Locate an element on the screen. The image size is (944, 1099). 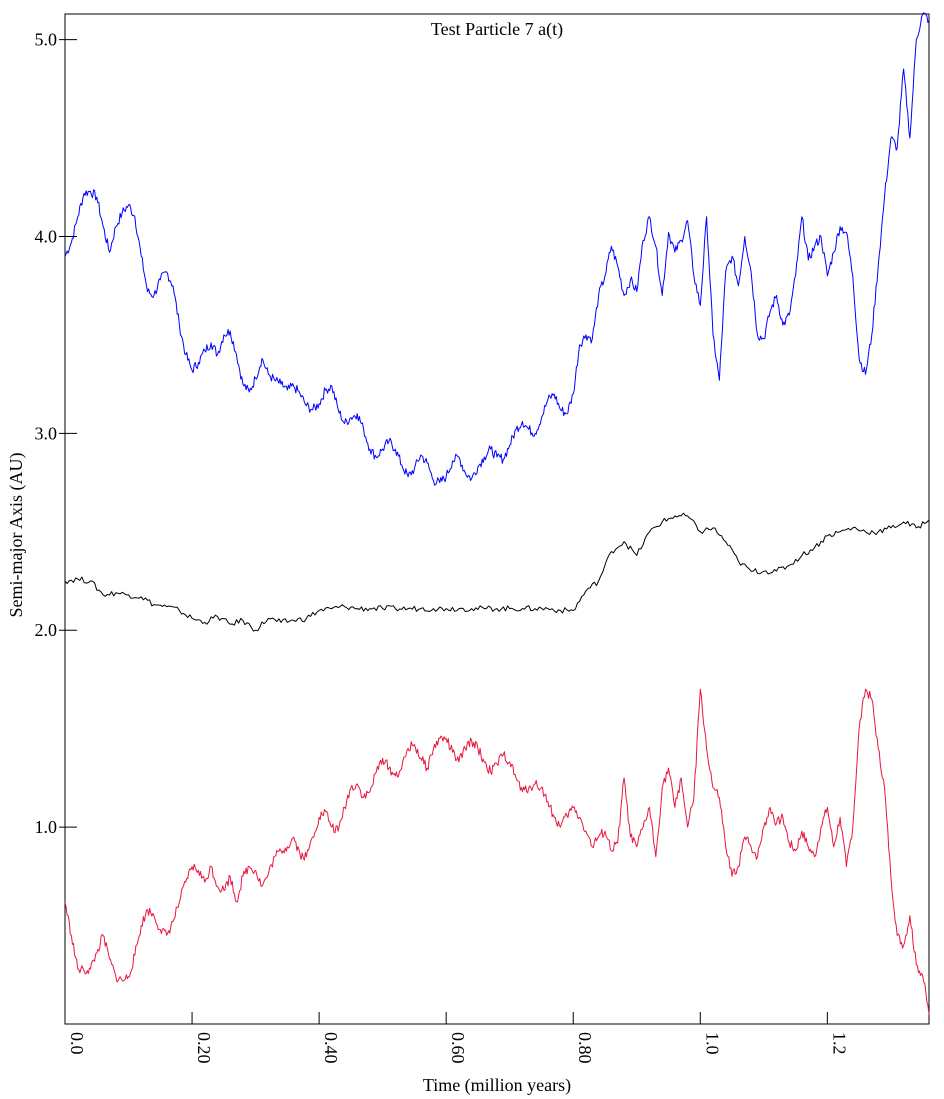
y-axis-label: Semi-major Axis (AU) is located at coordinates (16, 535).